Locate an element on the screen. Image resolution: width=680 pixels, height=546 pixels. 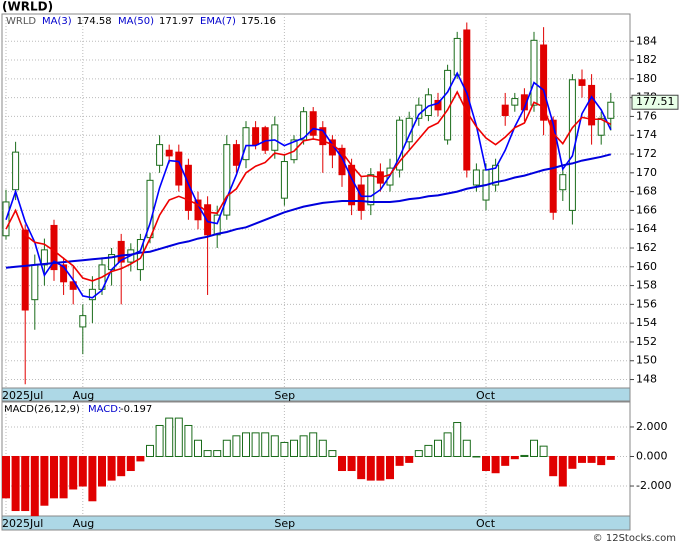
legend-name: MA(3) is located at coordinates (57, 21).